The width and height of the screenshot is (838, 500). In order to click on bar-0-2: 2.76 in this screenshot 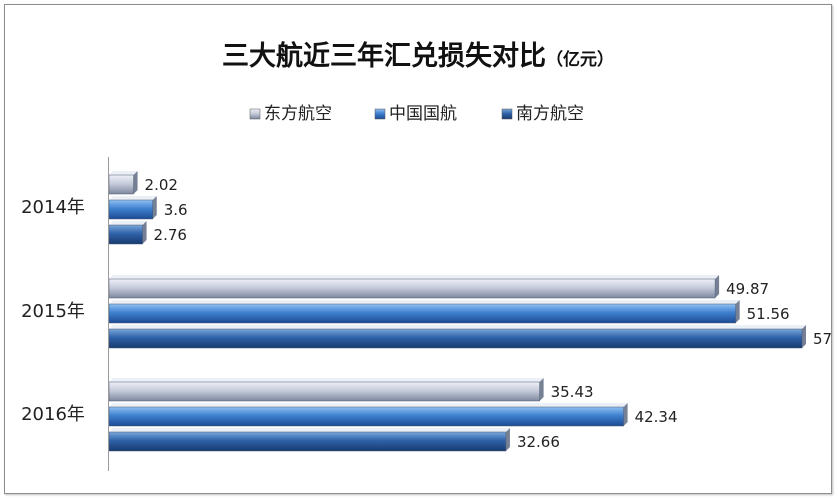, I will do `click(147, 233)`.